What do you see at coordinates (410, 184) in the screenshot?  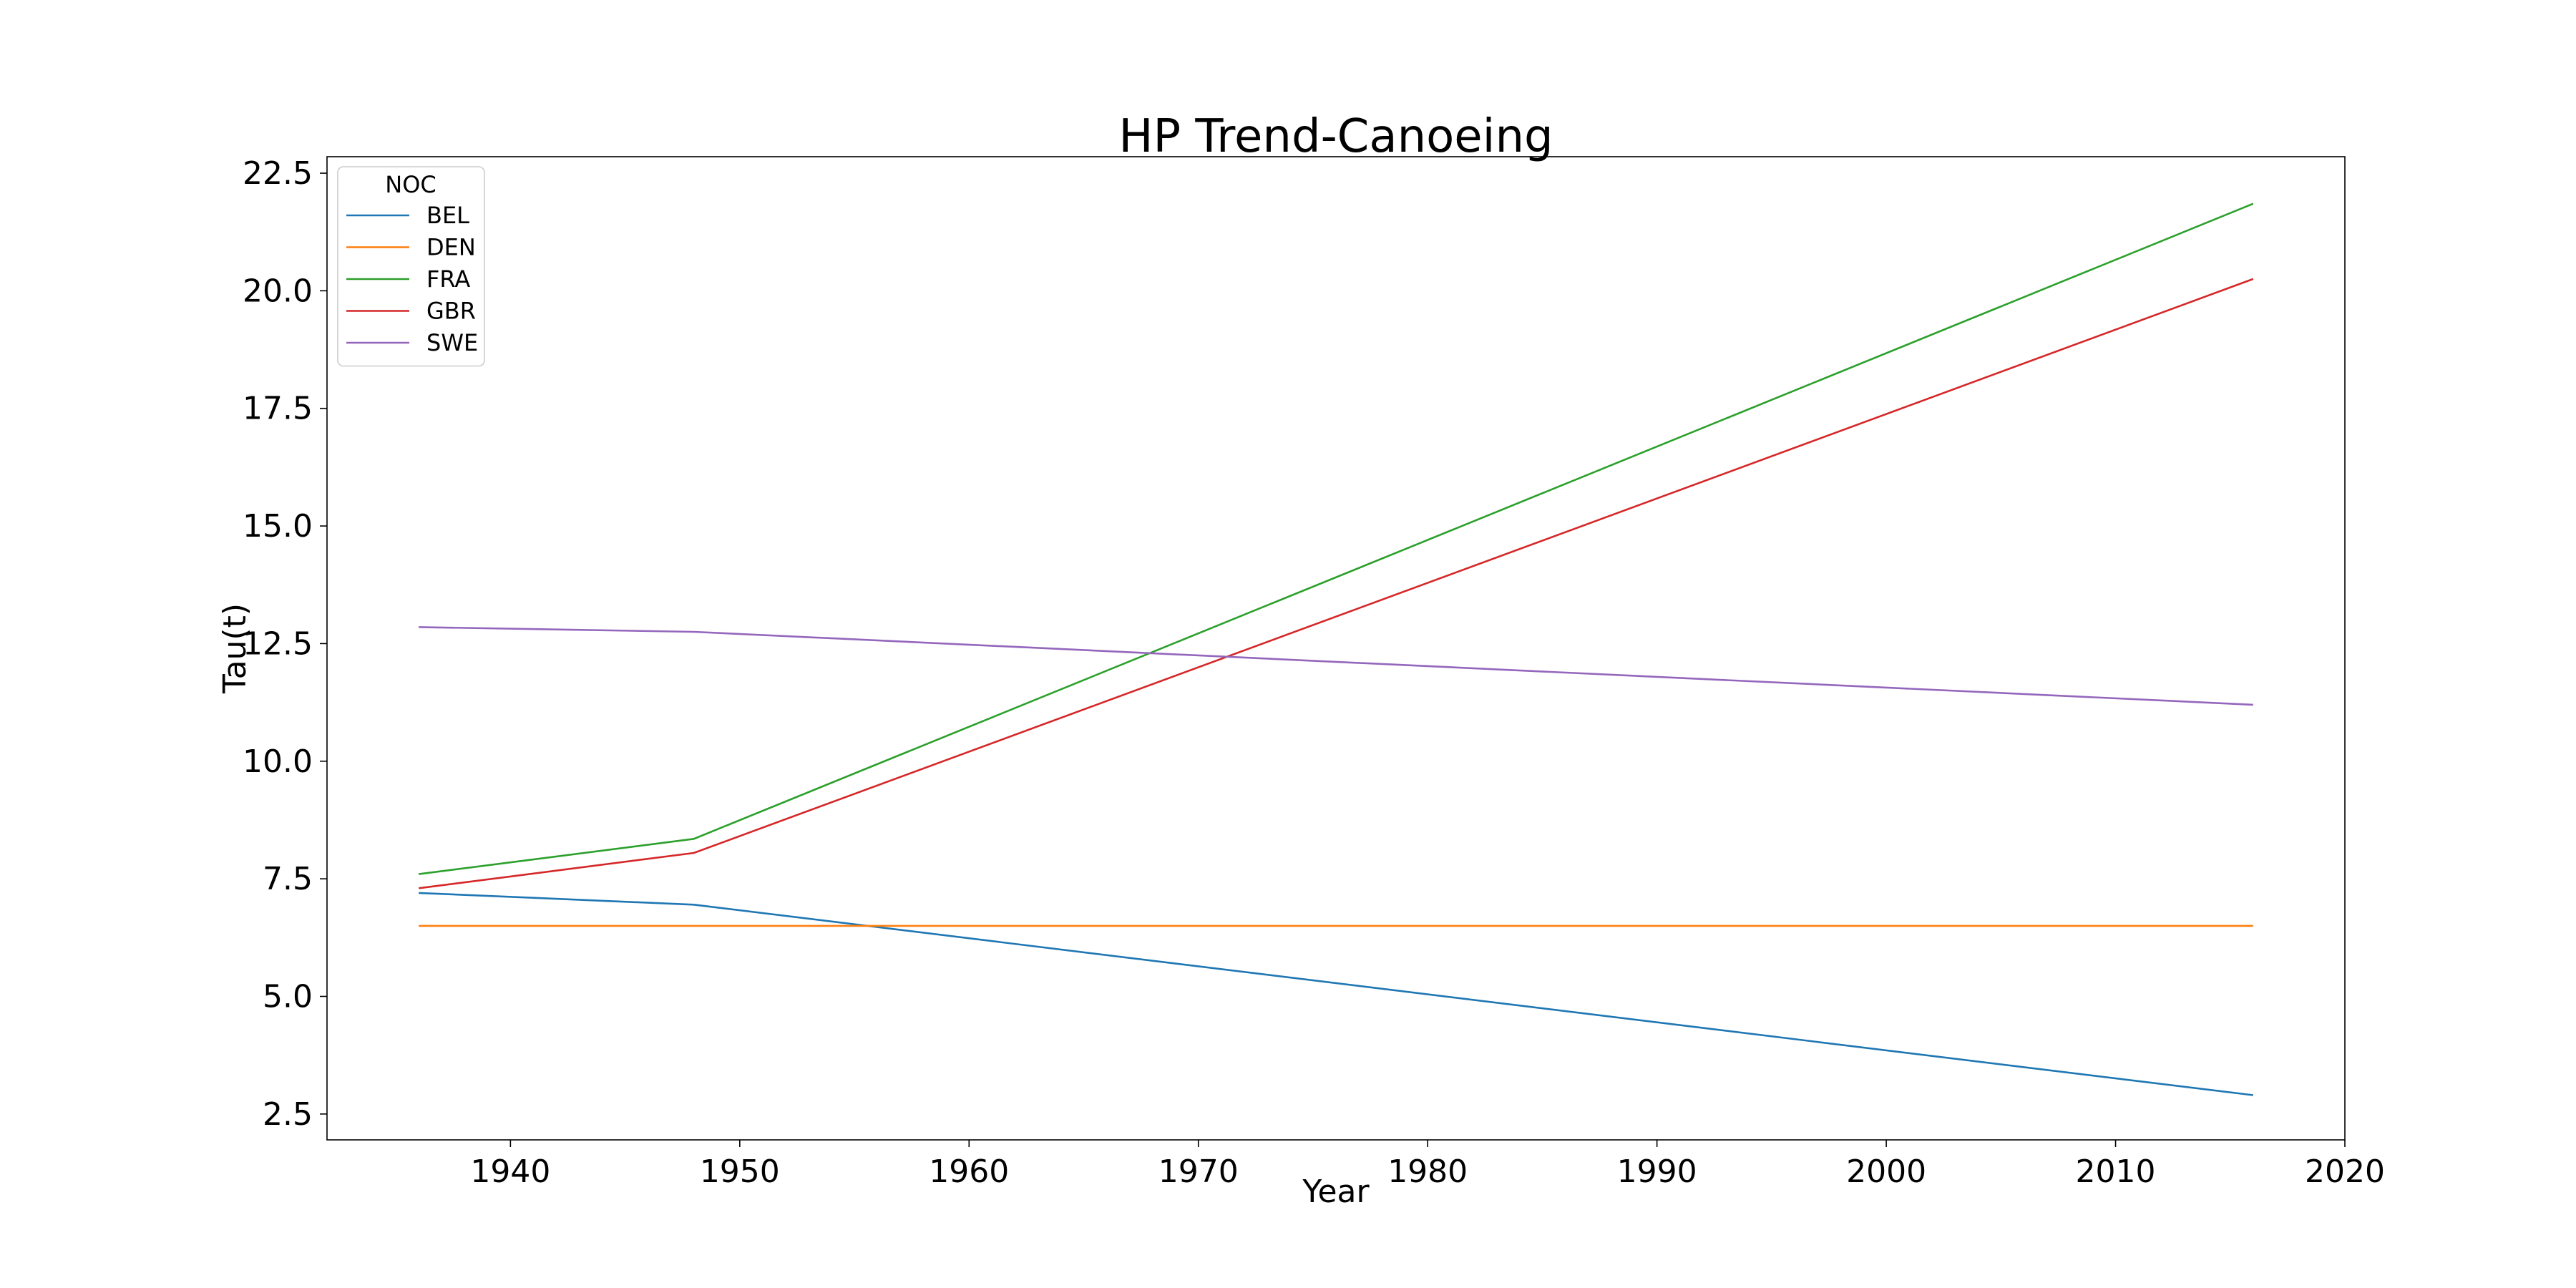 I see `legend-title: NOC` at bounding box center [410, 184].